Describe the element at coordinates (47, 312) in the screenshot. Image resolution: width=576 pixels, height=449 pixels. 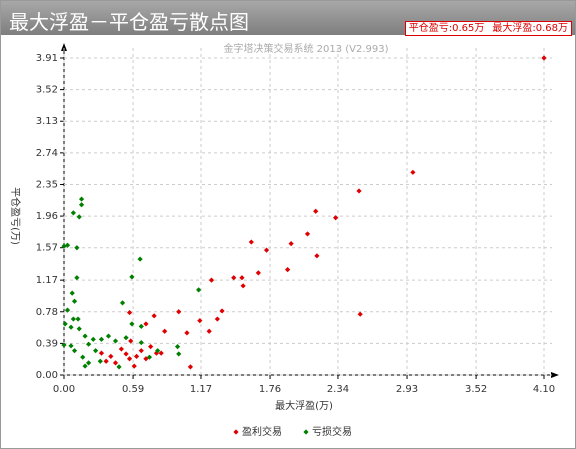
I see `y-tick-label: 0.78` at that location.